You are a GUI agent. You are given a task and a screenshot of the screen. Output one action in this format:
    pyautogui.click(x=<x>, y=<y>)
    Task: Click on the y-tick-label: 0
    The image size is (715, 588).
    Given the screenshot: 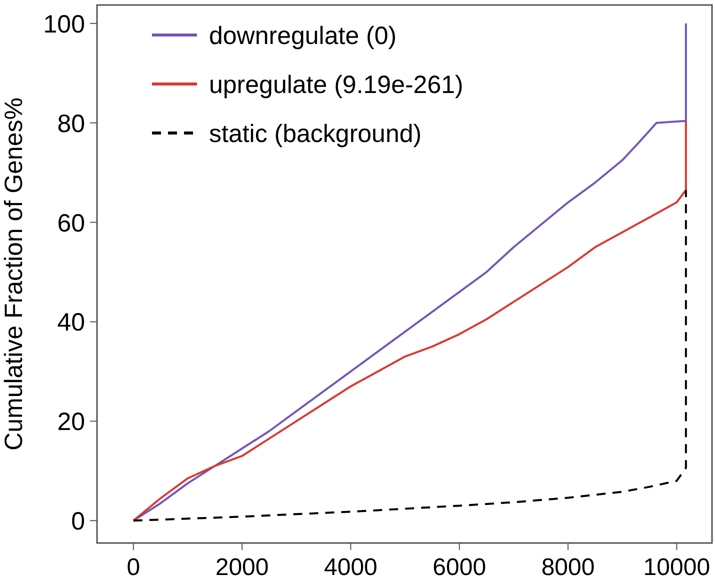 What is the action you would take?
    pyautogui.click(x=78, y=522)
    